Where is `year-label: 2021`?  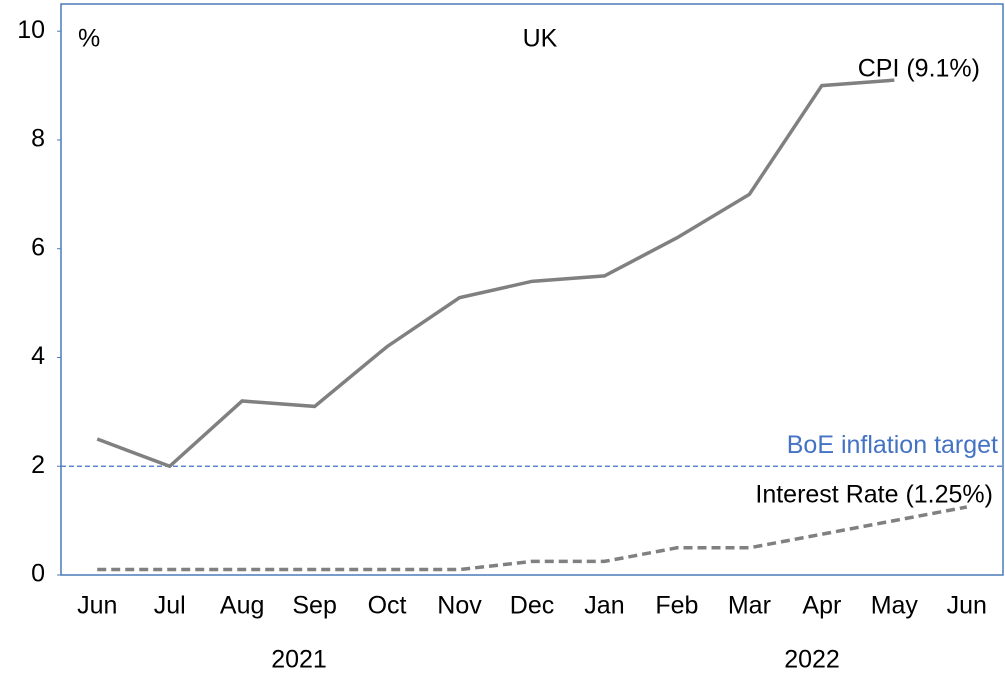
year-label: 2021 is located at coordinates (299, 660).